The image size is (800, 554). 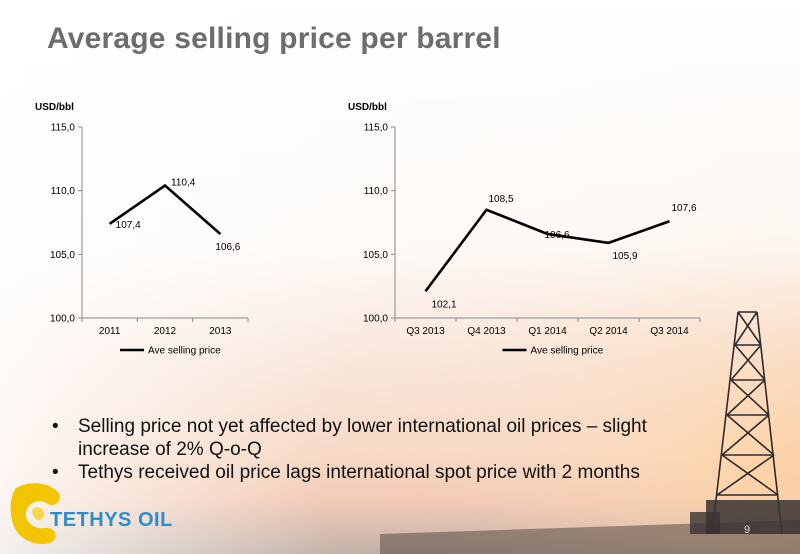 I want to click on x-tick-label: Q4 2013, so click(x=486, y=331).